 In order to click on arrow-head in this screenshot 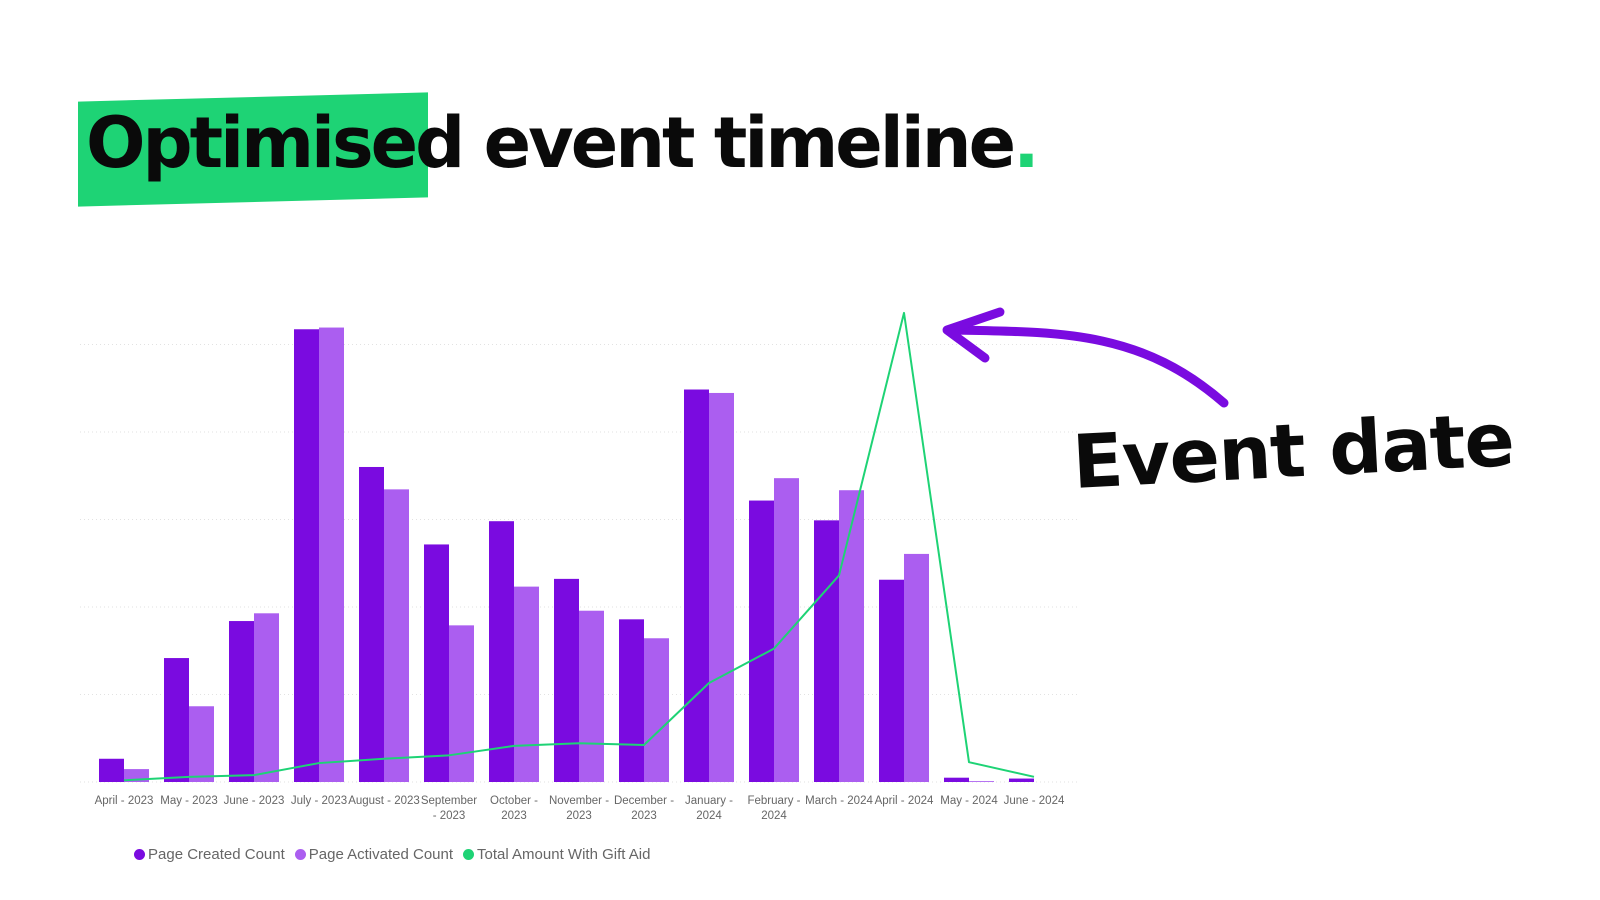, I will do `click(973, 335)`.